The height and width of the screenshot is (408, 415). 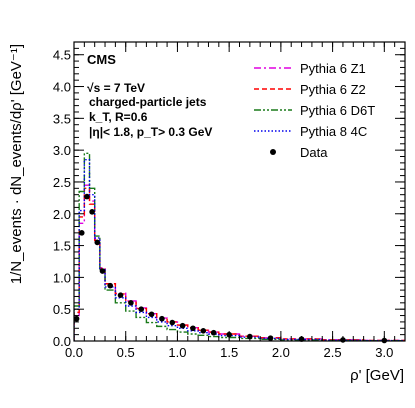 I want to click on y-tick-label: 4.5, so click(x=62, y=55).